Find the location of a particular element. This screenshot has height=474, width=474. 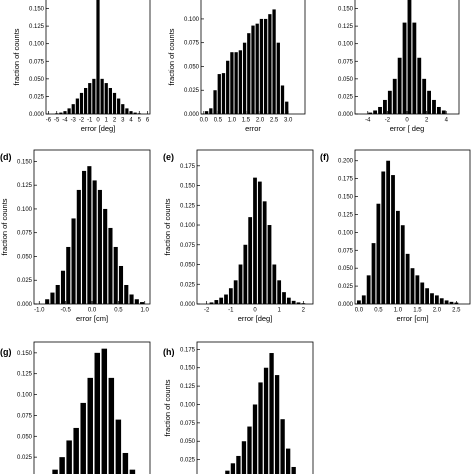

x-tick-label: 2.0 is located at coordinates (260, 121).